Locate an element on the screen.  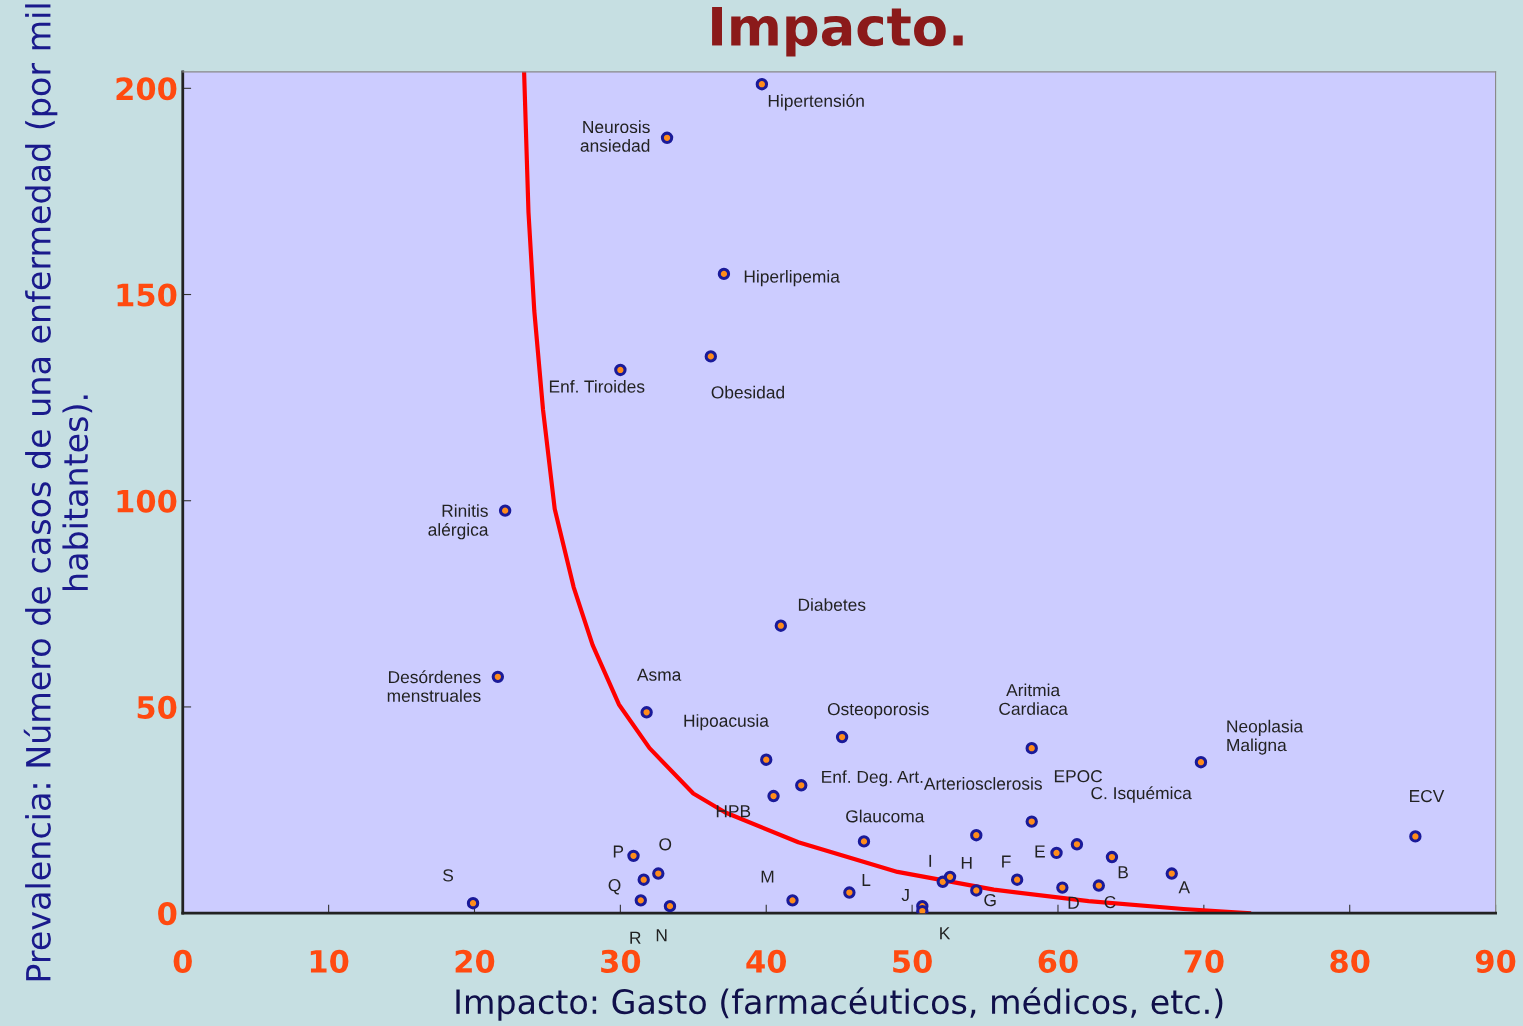
annotation: Diabetes is located at coordinates (832, 604).